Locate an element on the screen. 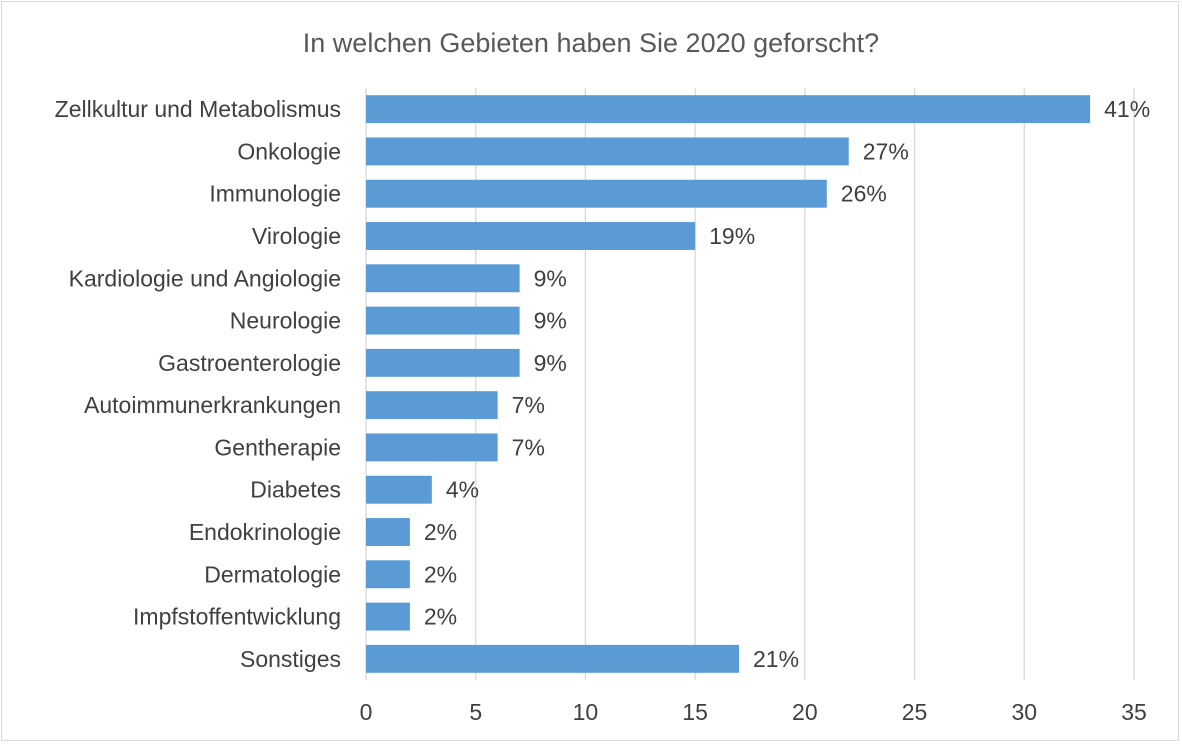 The height and width of the screenshot is (744, 1182). category-label: Immunologie is located at coordinates (275, 194).